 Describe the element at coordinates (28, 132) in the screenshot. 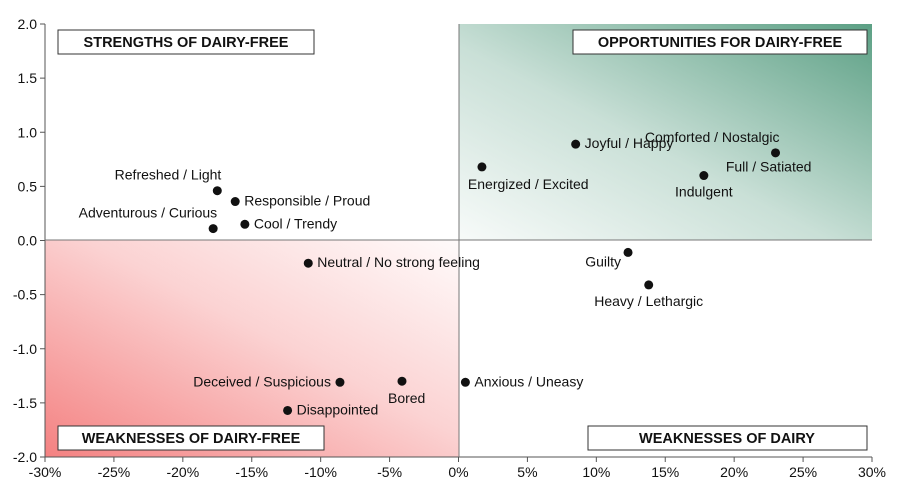

I see `y-tick-label: 1.0` at that location.